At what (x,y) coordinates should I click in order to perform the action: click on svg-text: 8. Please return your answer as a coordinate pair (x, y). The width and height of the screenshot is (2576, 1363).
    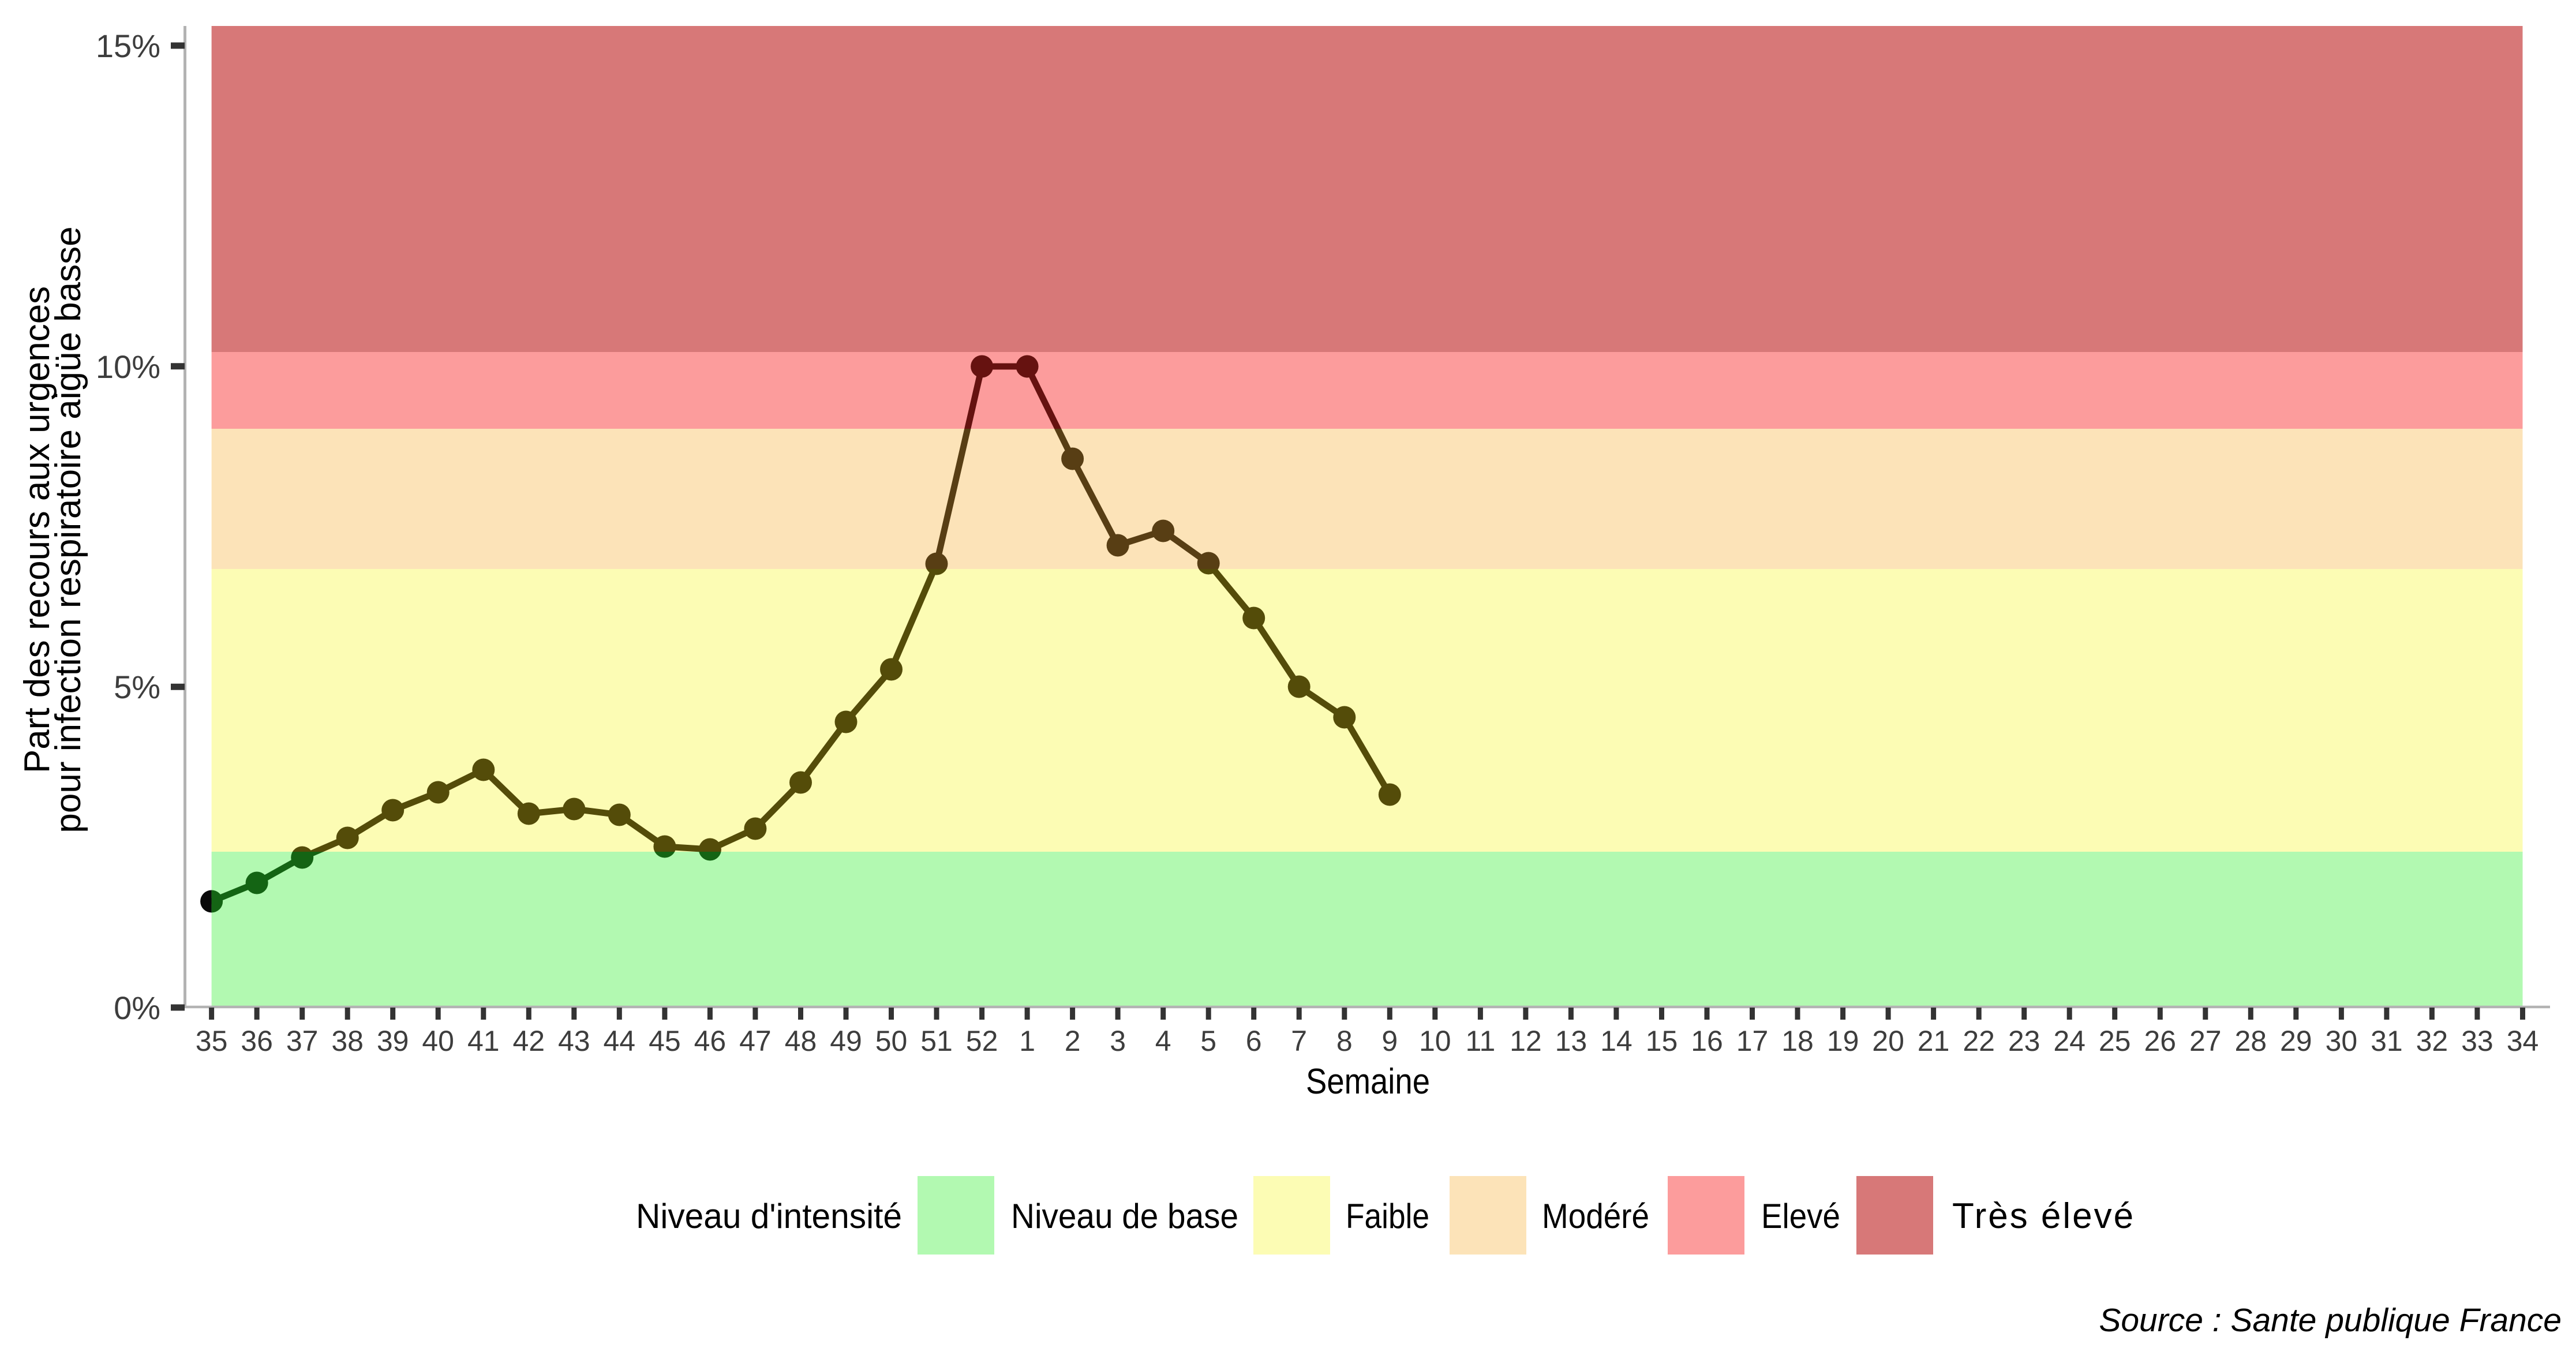
    Looking at the image, I should click on (1344, 1041).